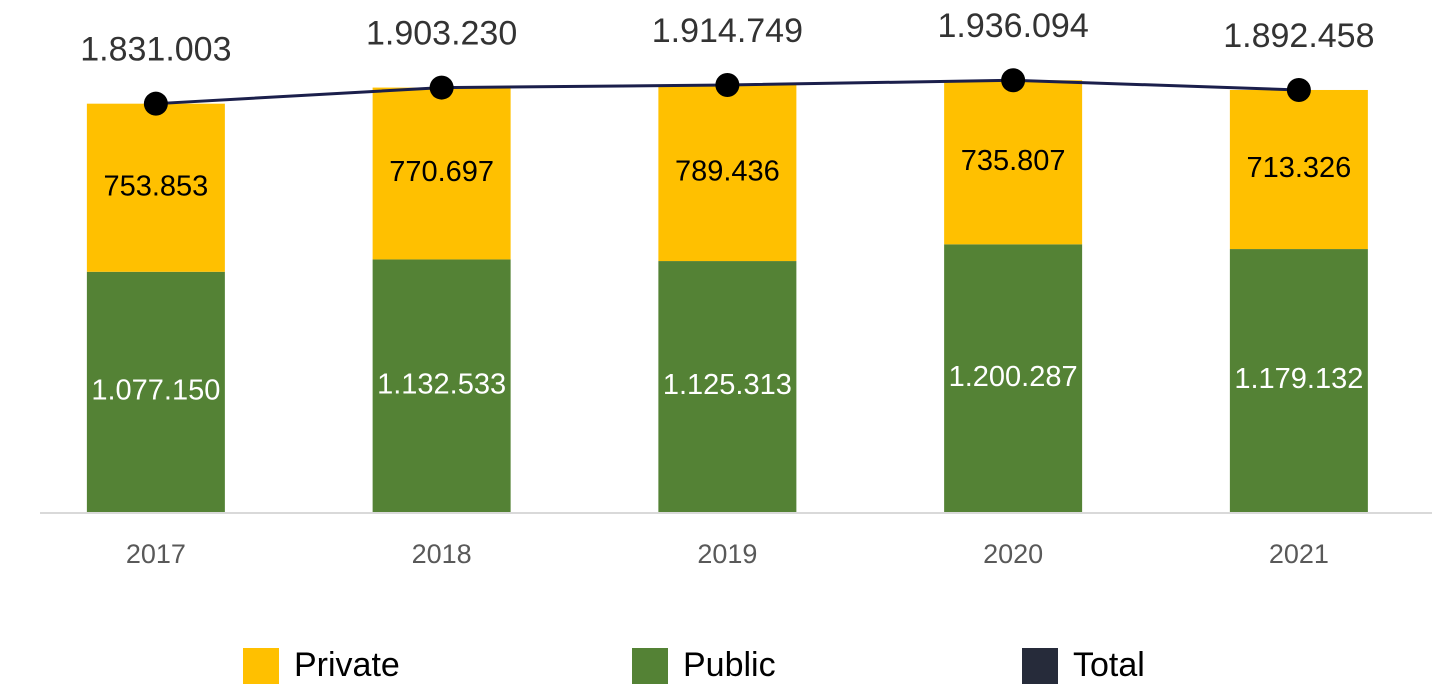 The width and height of the screenshot is (1432, 684). What do you see at coordinates (727, 31) in the screenshot?
I see `data-label: 1.914.749` at bounding box center [727, 31].